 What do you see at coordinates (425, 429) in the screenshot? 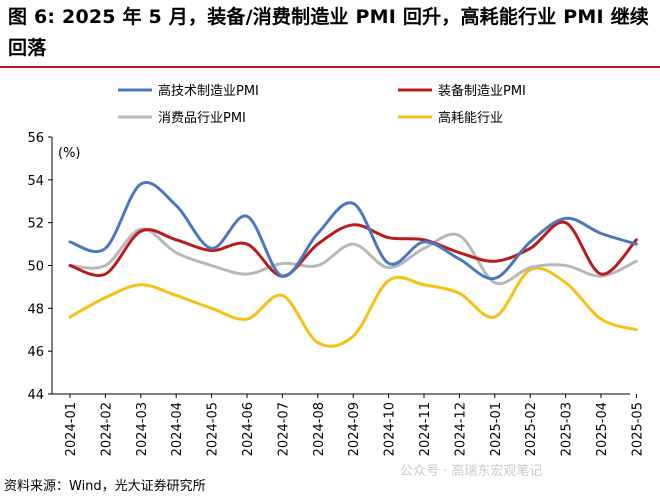
I see `x-tick-label: 2024-11` at bounding box center [425, 429].